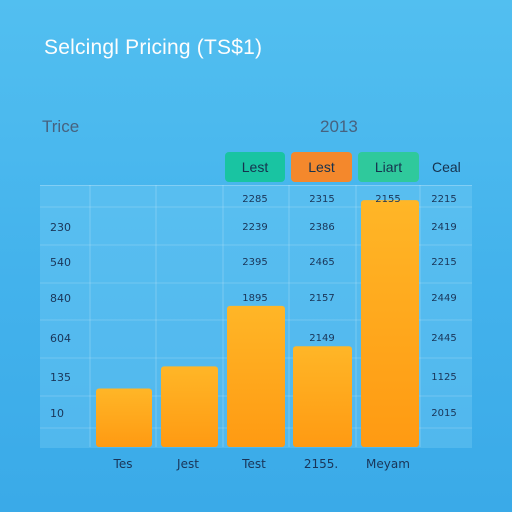  I want to click on data-value-label: 2386, so click(321, 227).